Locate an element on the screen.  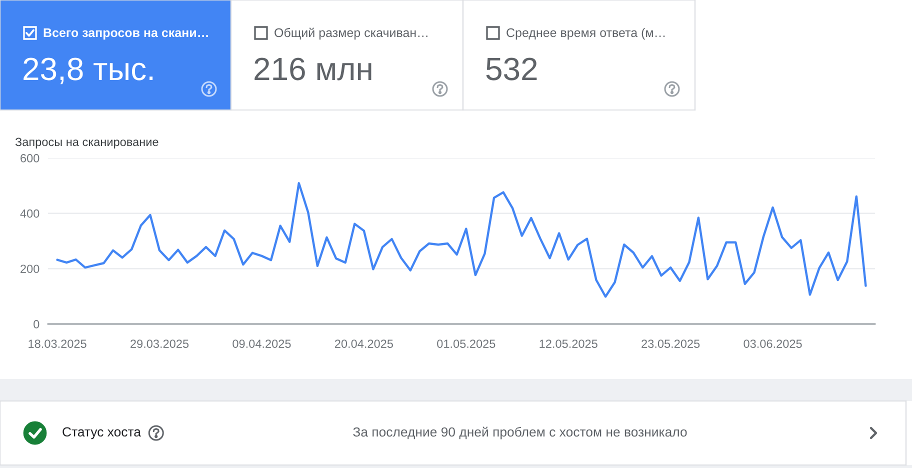
y-tick-label: 200 is located at coordinates (30, 269).